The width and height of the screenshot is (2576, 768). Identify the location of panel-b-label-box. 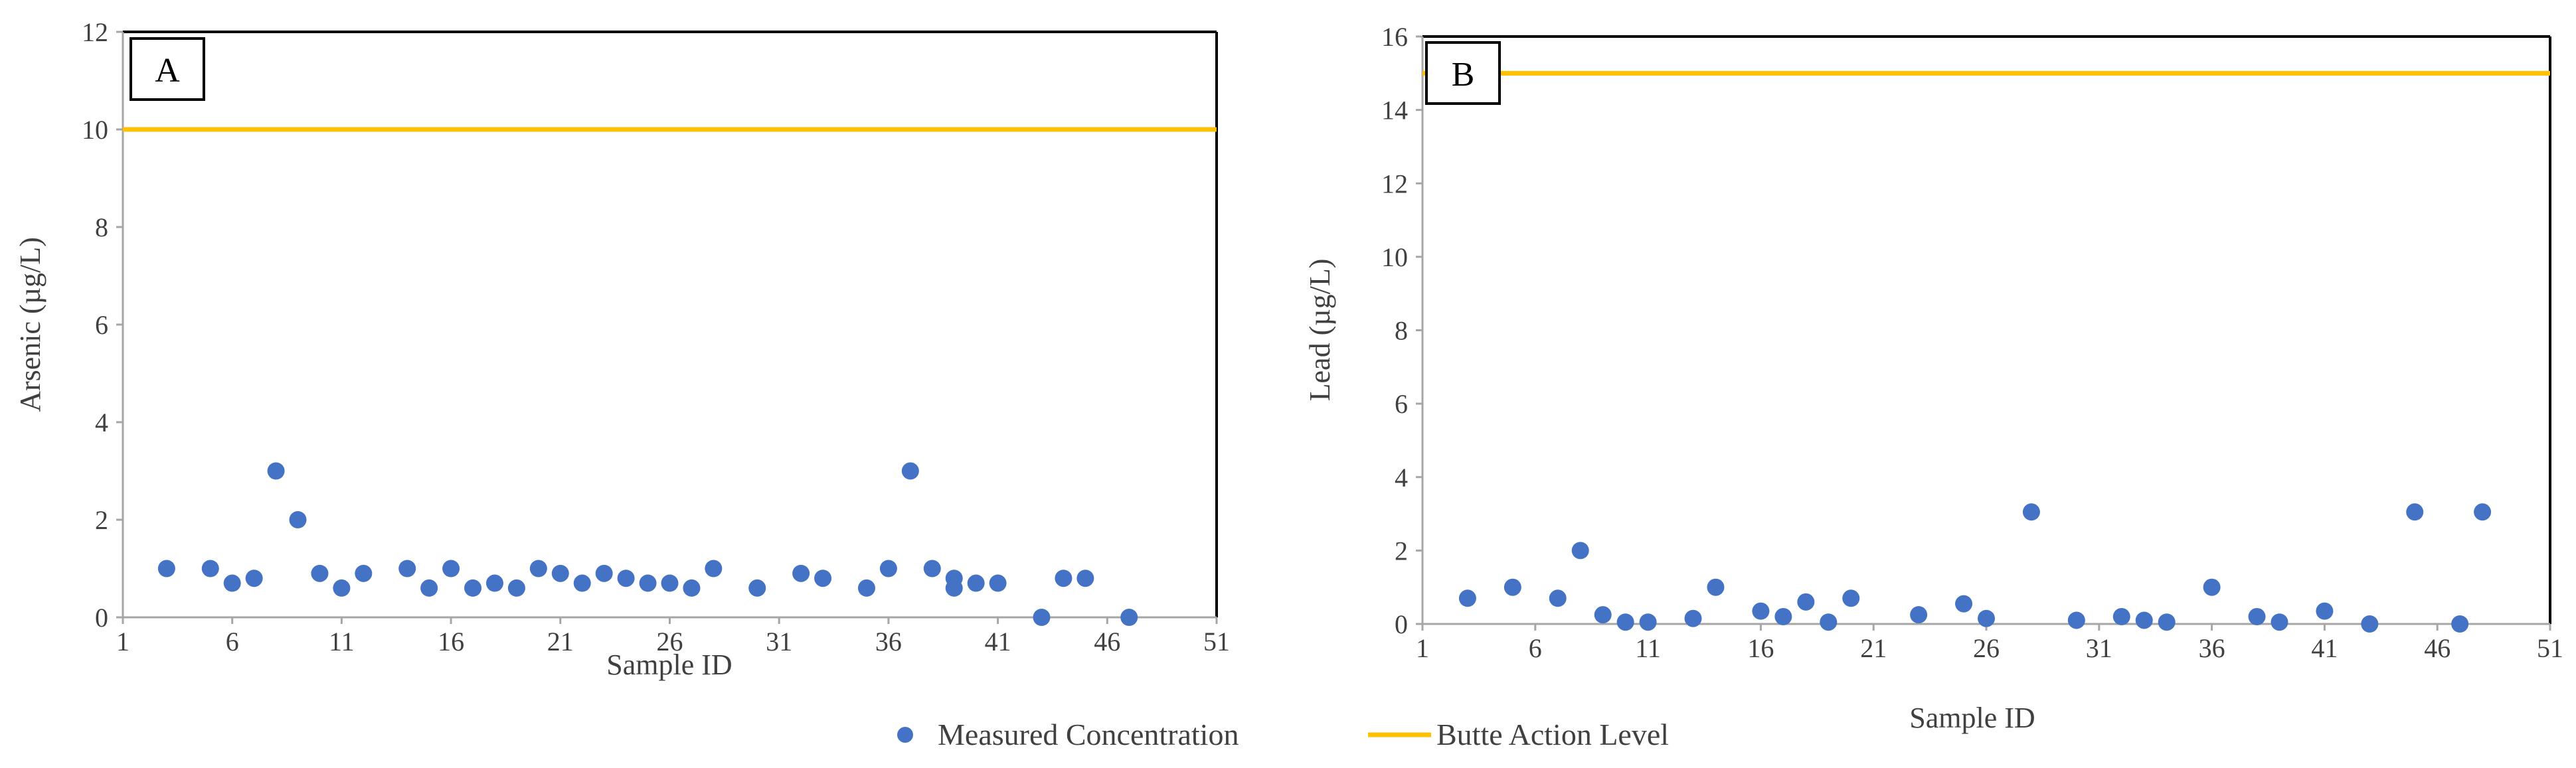
(1463, 73).